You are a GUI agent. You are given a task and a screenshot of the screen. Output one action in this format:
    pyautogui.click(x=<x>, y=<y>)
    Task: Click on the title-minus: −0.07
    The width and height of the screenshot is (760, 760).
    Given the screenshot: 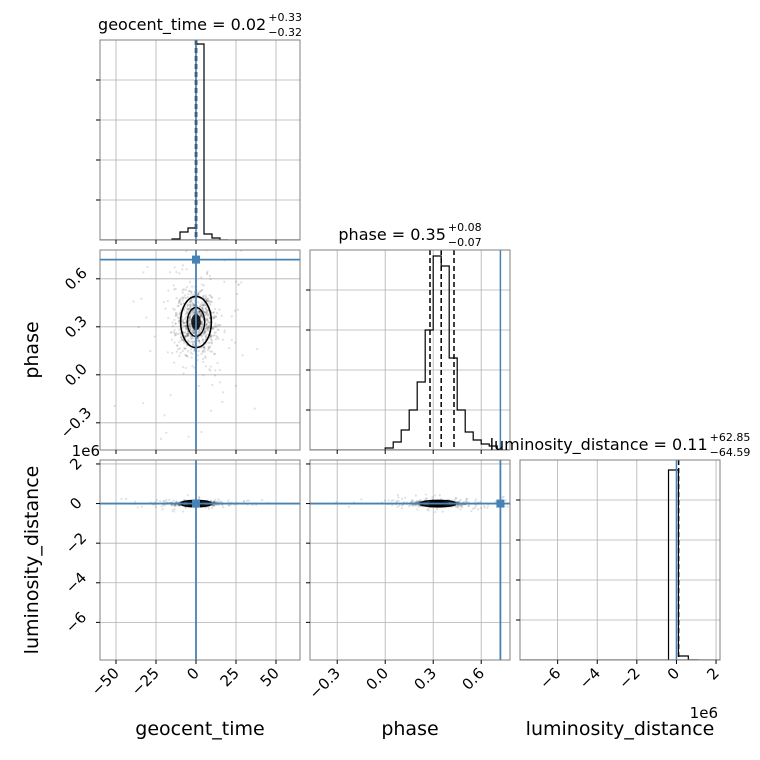 What is the action you would take?
    pyautogui.click(x=465, y=242)
    